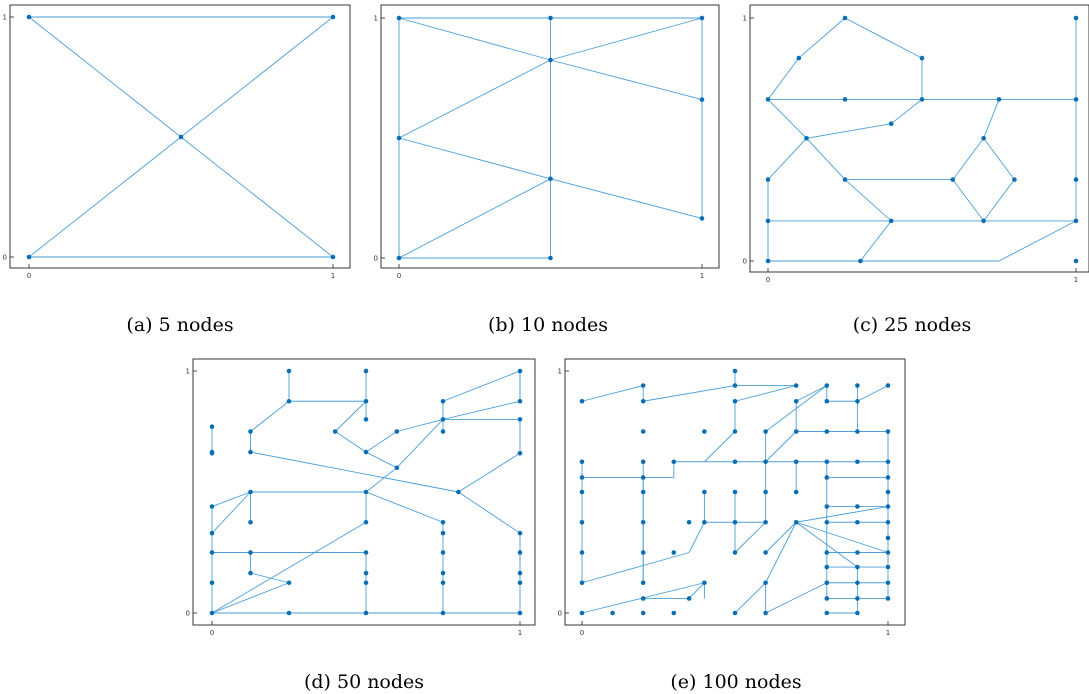 The image size is (1089, 694). I want to click on panel-e: 0 1 0 1, so click(732, 497).